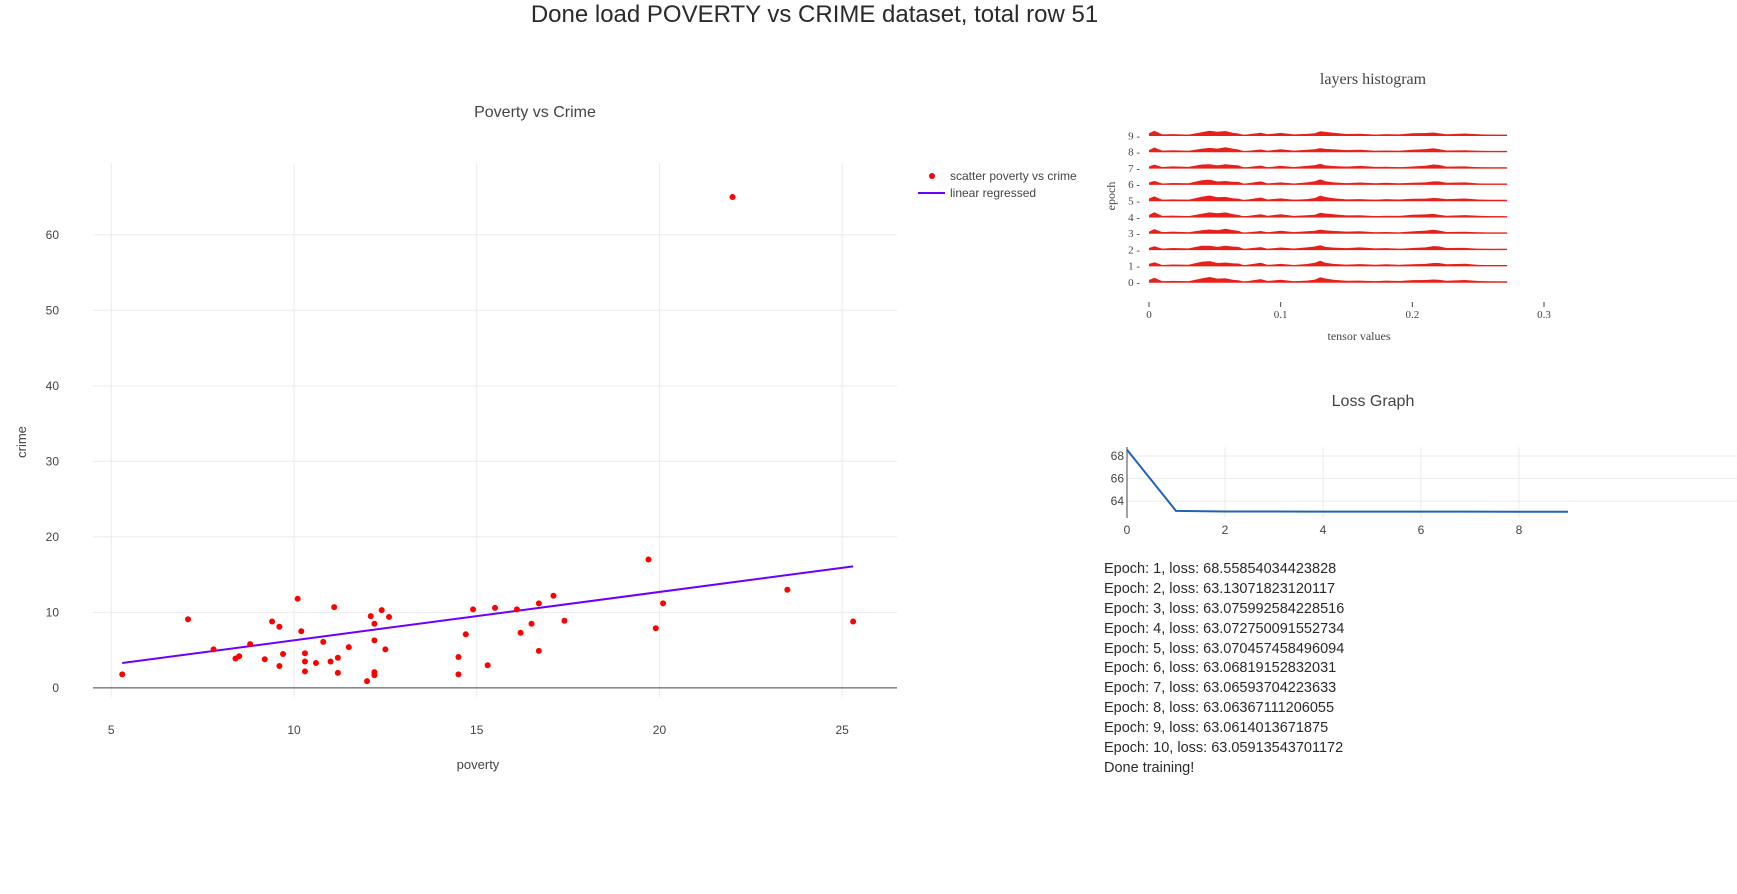 Image resolution: width=1737 pixels, height=894 pixels. What do you see at coordinates (1134, 153) in the screenshot?
I see `histogram-epoch-label: 8 -` at bounding box center [1134, 153].